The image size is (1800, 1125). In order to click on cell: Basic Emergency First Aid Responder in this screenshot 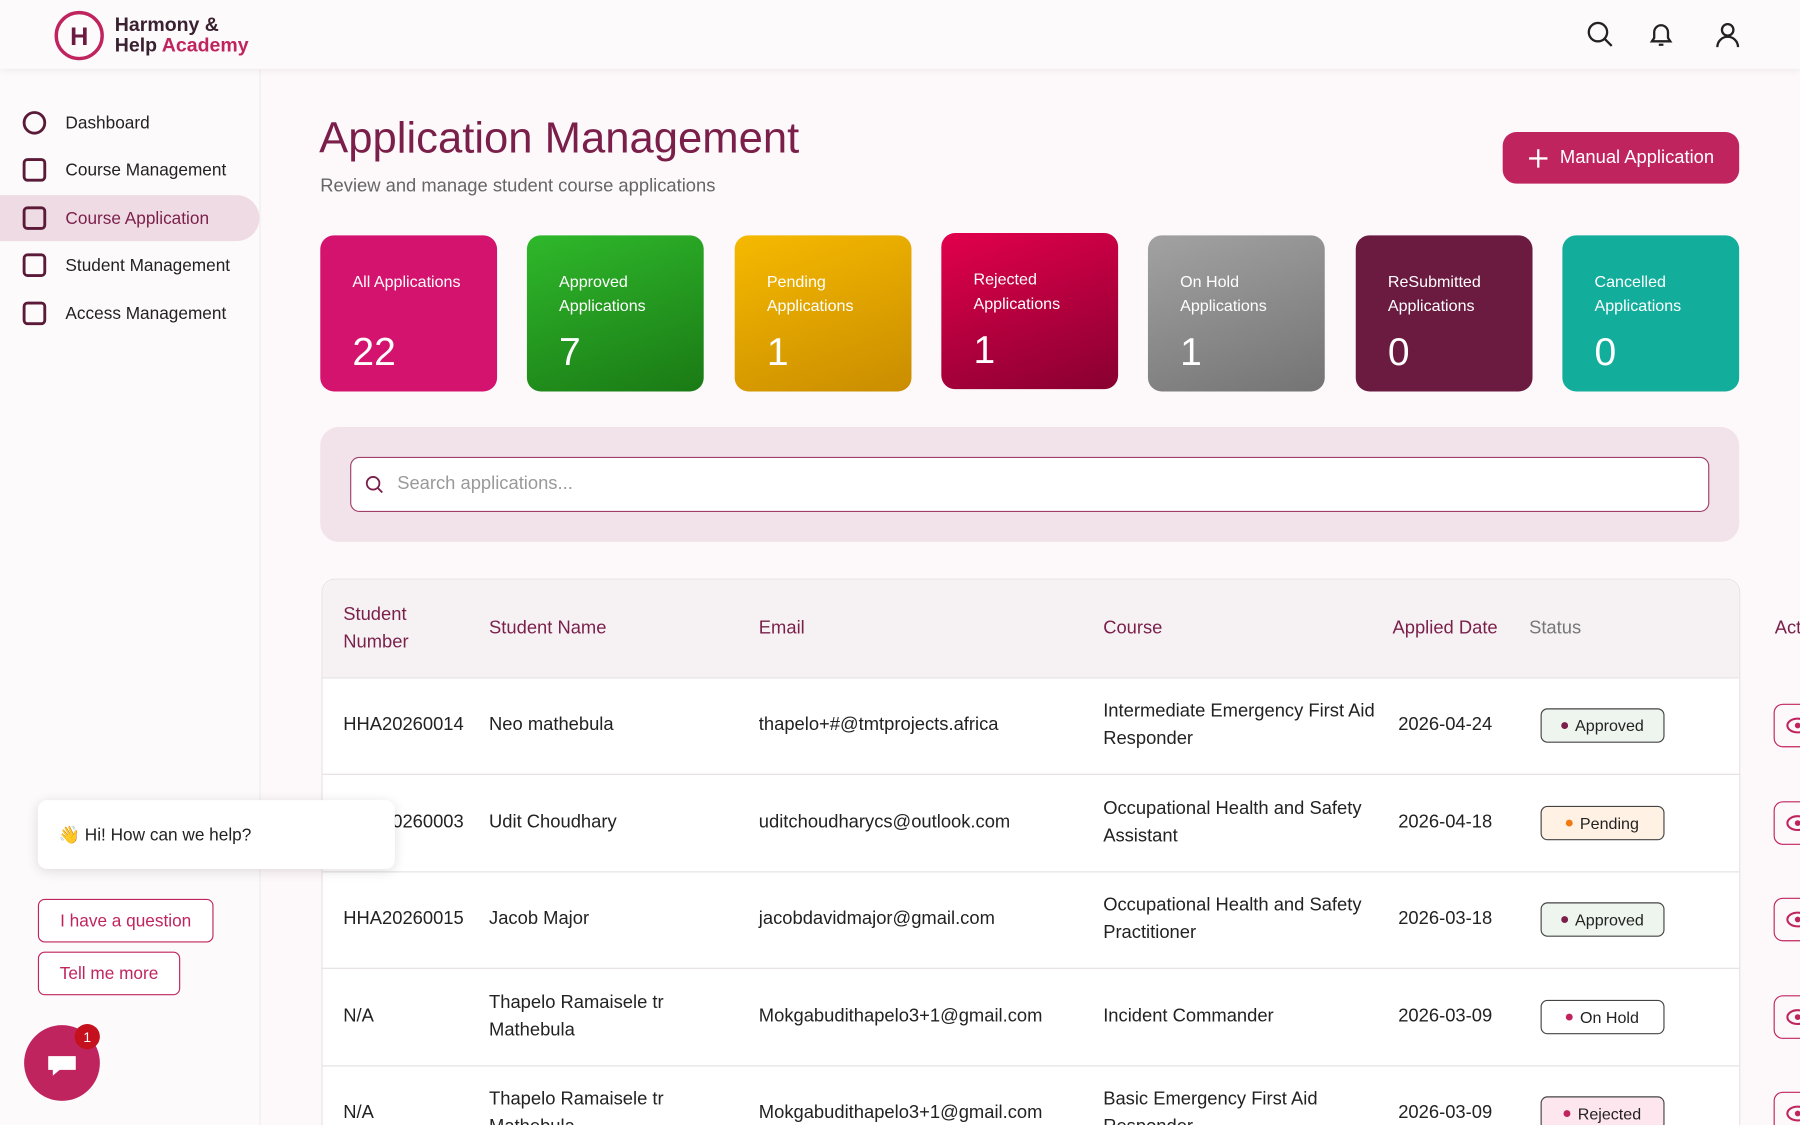, I will do `click(1210, 1107)`.